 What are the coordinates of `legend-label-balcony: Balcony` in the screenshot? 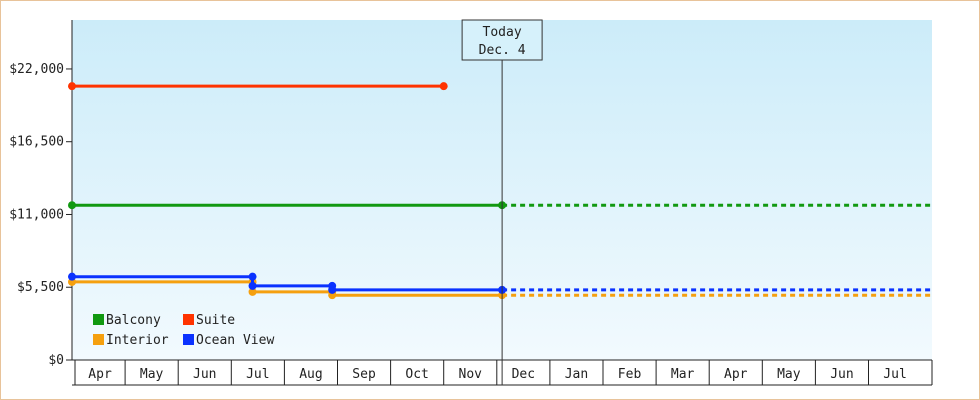 It's located at (133, 320).